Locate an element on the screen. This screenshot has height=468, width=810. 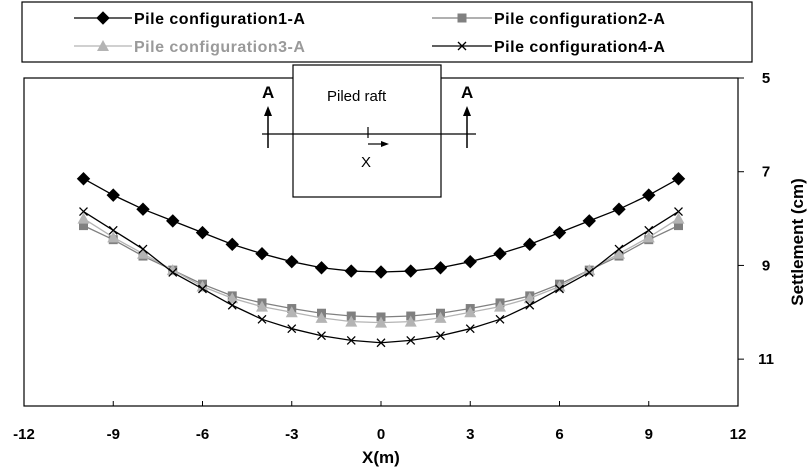
legend-label: Pile configuration3-A is located at coordinates (219, 47).